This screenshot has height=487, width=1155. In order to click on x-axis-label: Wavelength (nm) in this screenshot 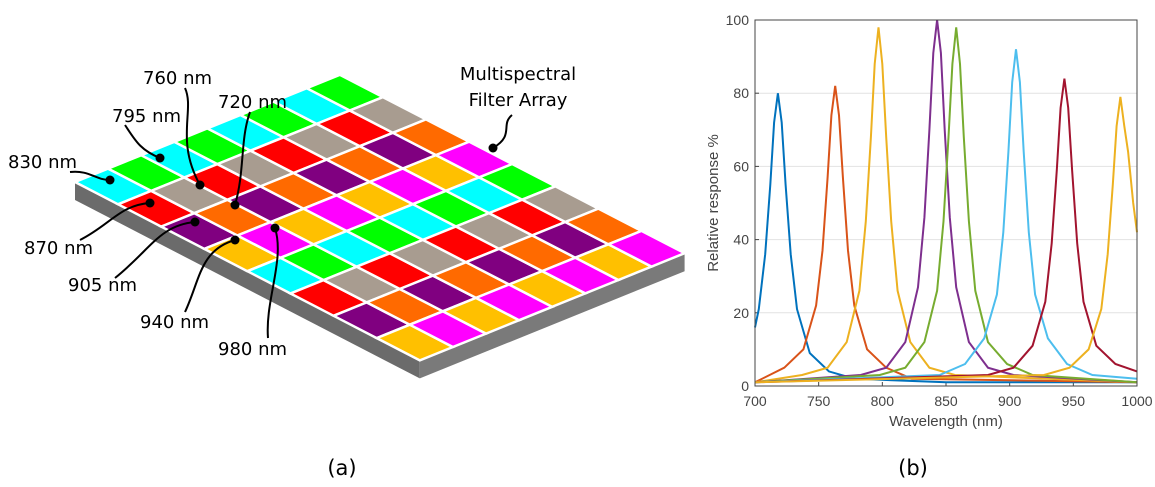, I will do `click(946, 421)`.